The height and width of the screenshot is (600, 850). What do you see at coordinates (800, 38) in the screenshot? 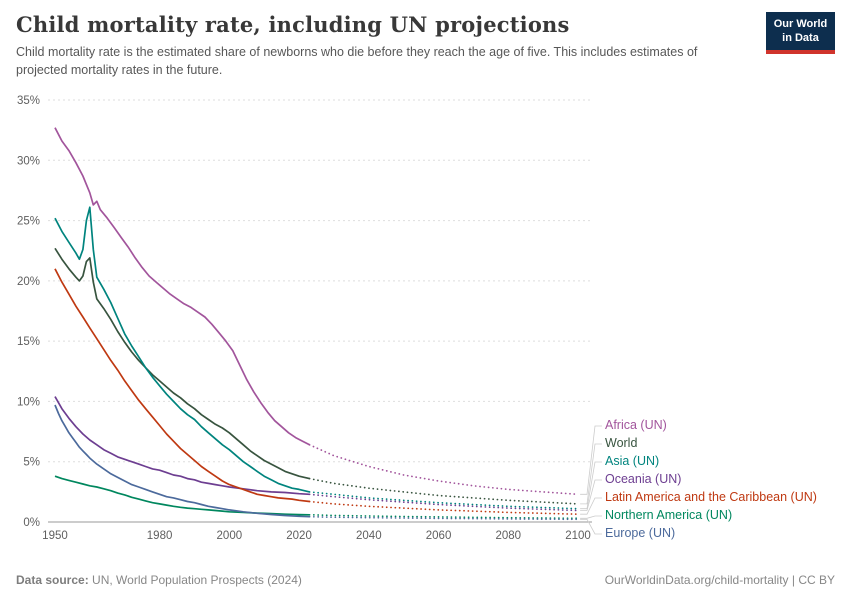
I see `owid-logo-line2: in Data` at bounding box center [800, 38].